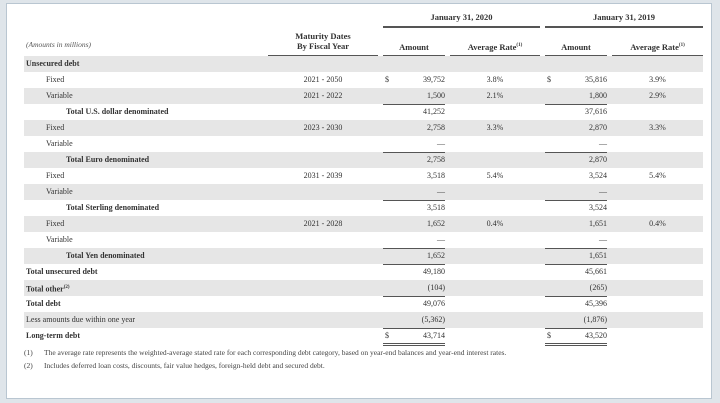 This screenshot has width=720, height=403. I want to click on row-label: Total unsecured debt, so click(62, 272).